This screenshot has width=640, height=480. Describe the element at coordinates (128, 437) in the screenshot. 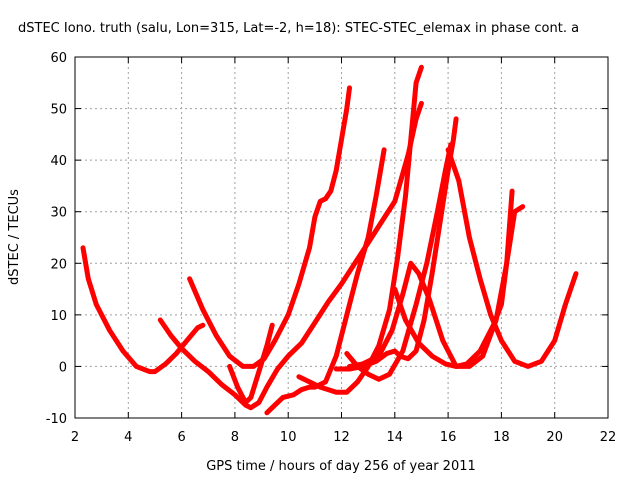

I see `x-tick-label: 4` at that location.